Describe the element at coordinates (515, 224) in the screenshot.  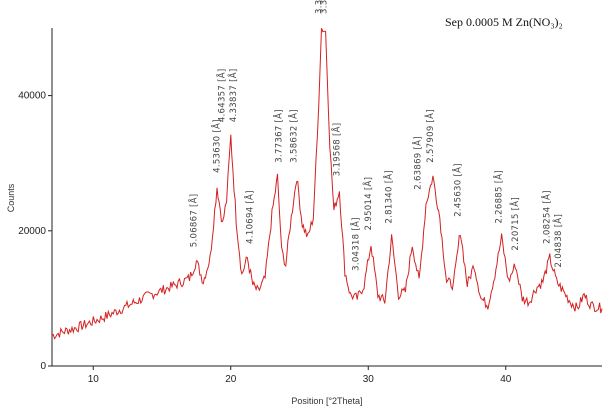
I see `peak-label: 2.20715 [Å]` at that location.